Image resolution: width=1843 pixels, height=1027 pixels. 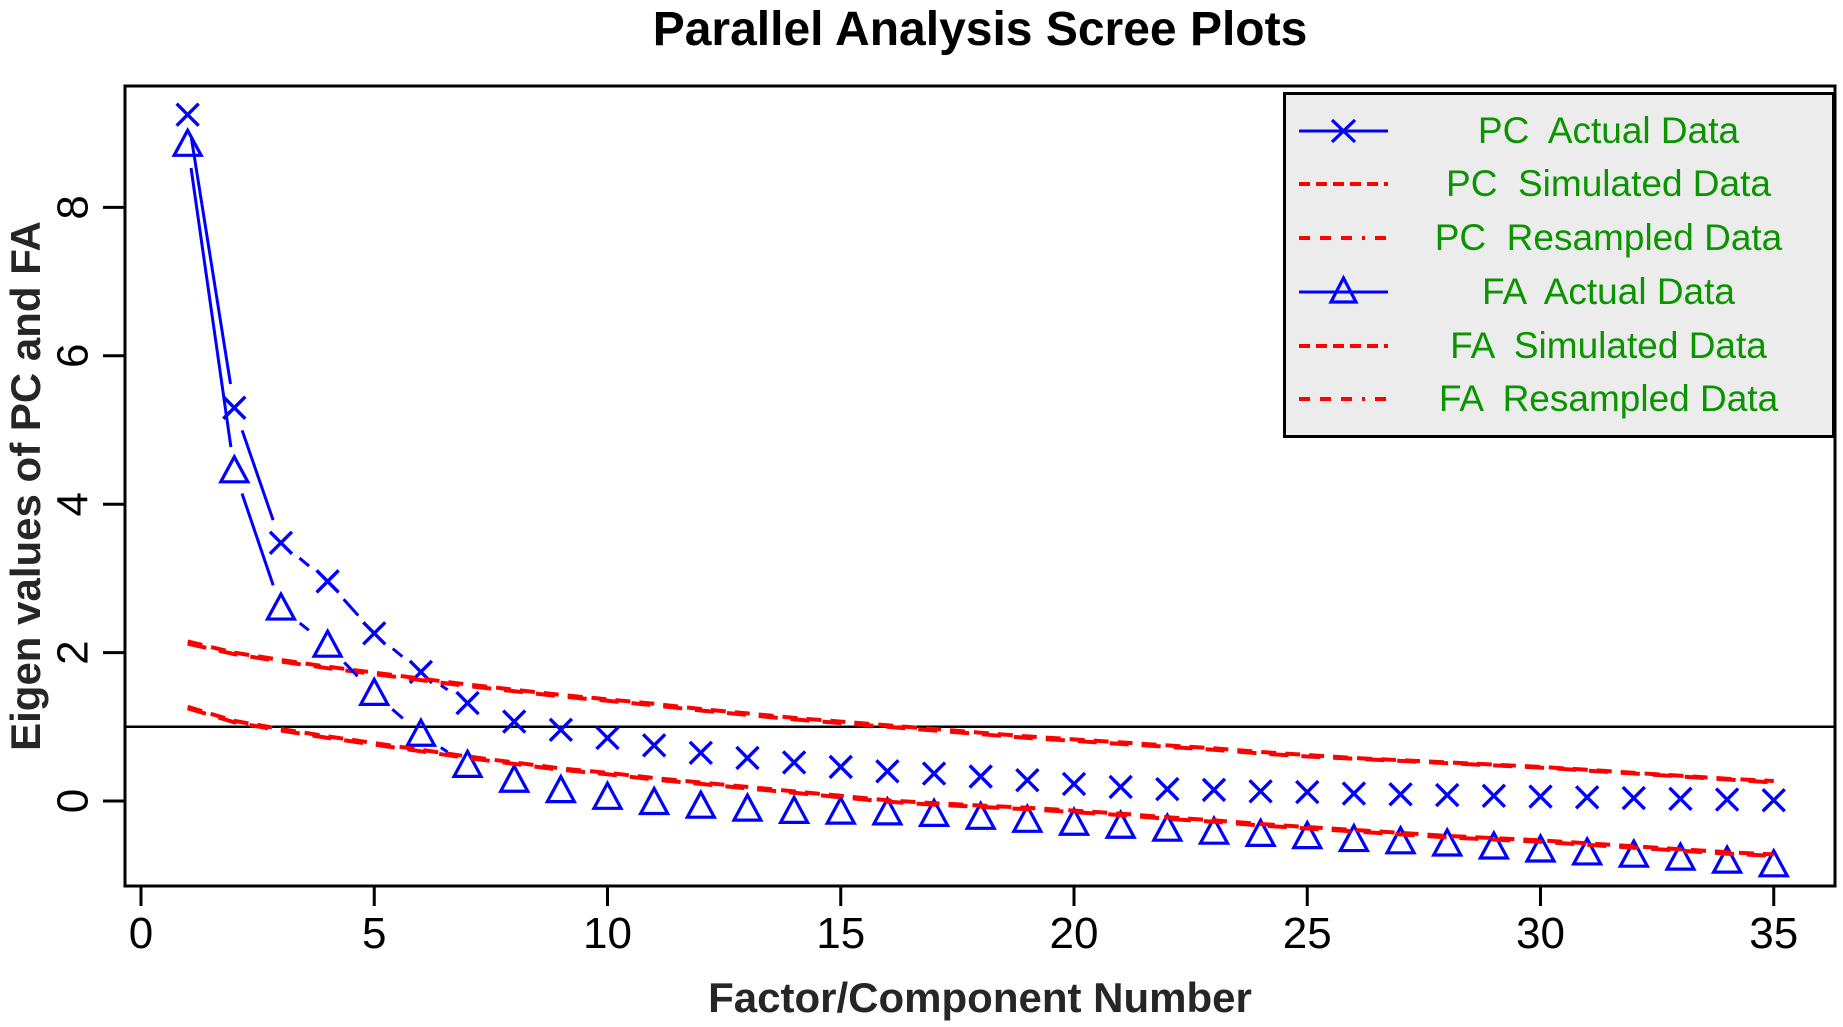 What do you see at coordinates (1608, 345) in the screenshot?
I see `legend-item-label: FA Simulated Data` at bounding box center [1608, 345].